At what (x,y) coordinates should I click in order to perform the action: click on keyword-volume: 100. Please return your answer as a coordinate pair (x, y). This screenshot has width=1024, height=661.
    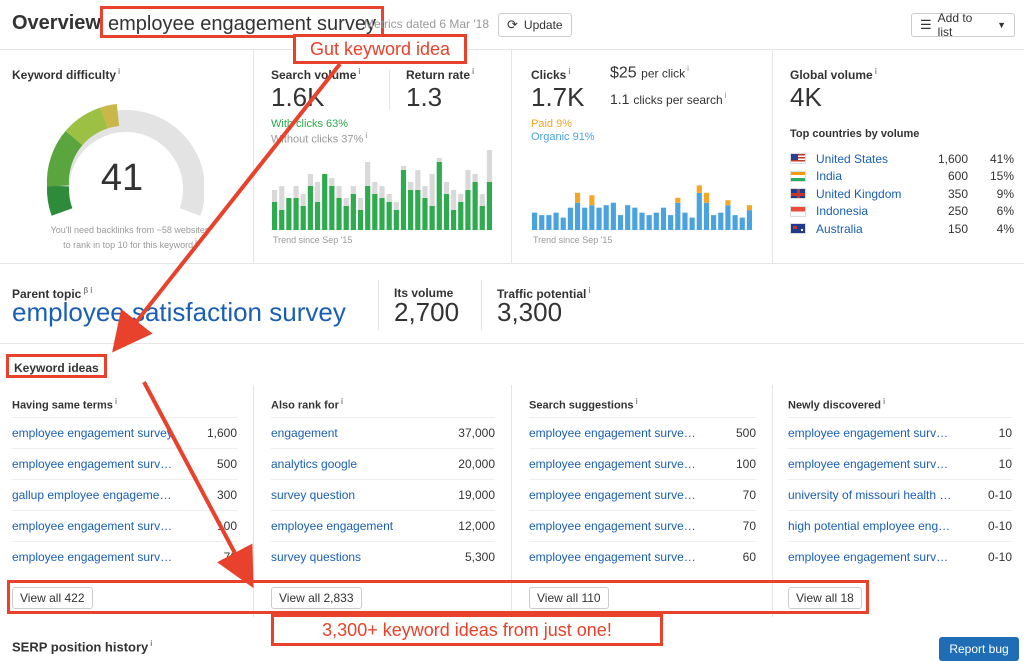
    Looking at the image, I should click on (226, 526).